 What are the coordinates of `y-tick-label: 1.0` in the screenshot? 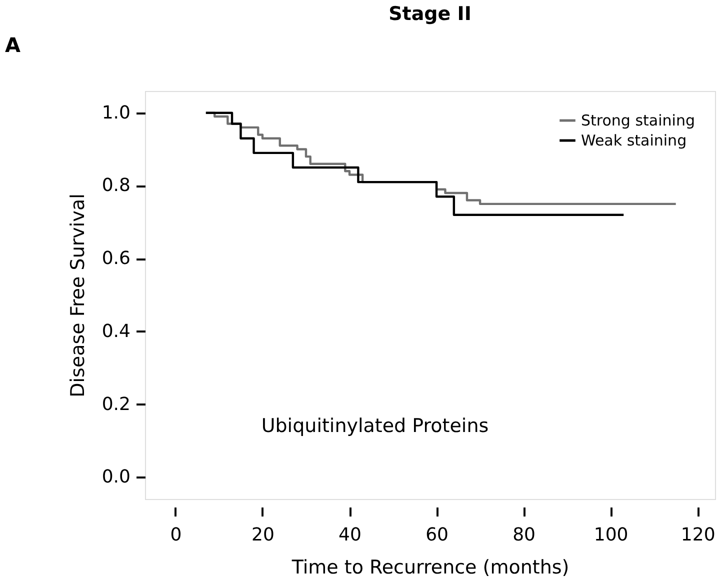 It's located at (116, 113).